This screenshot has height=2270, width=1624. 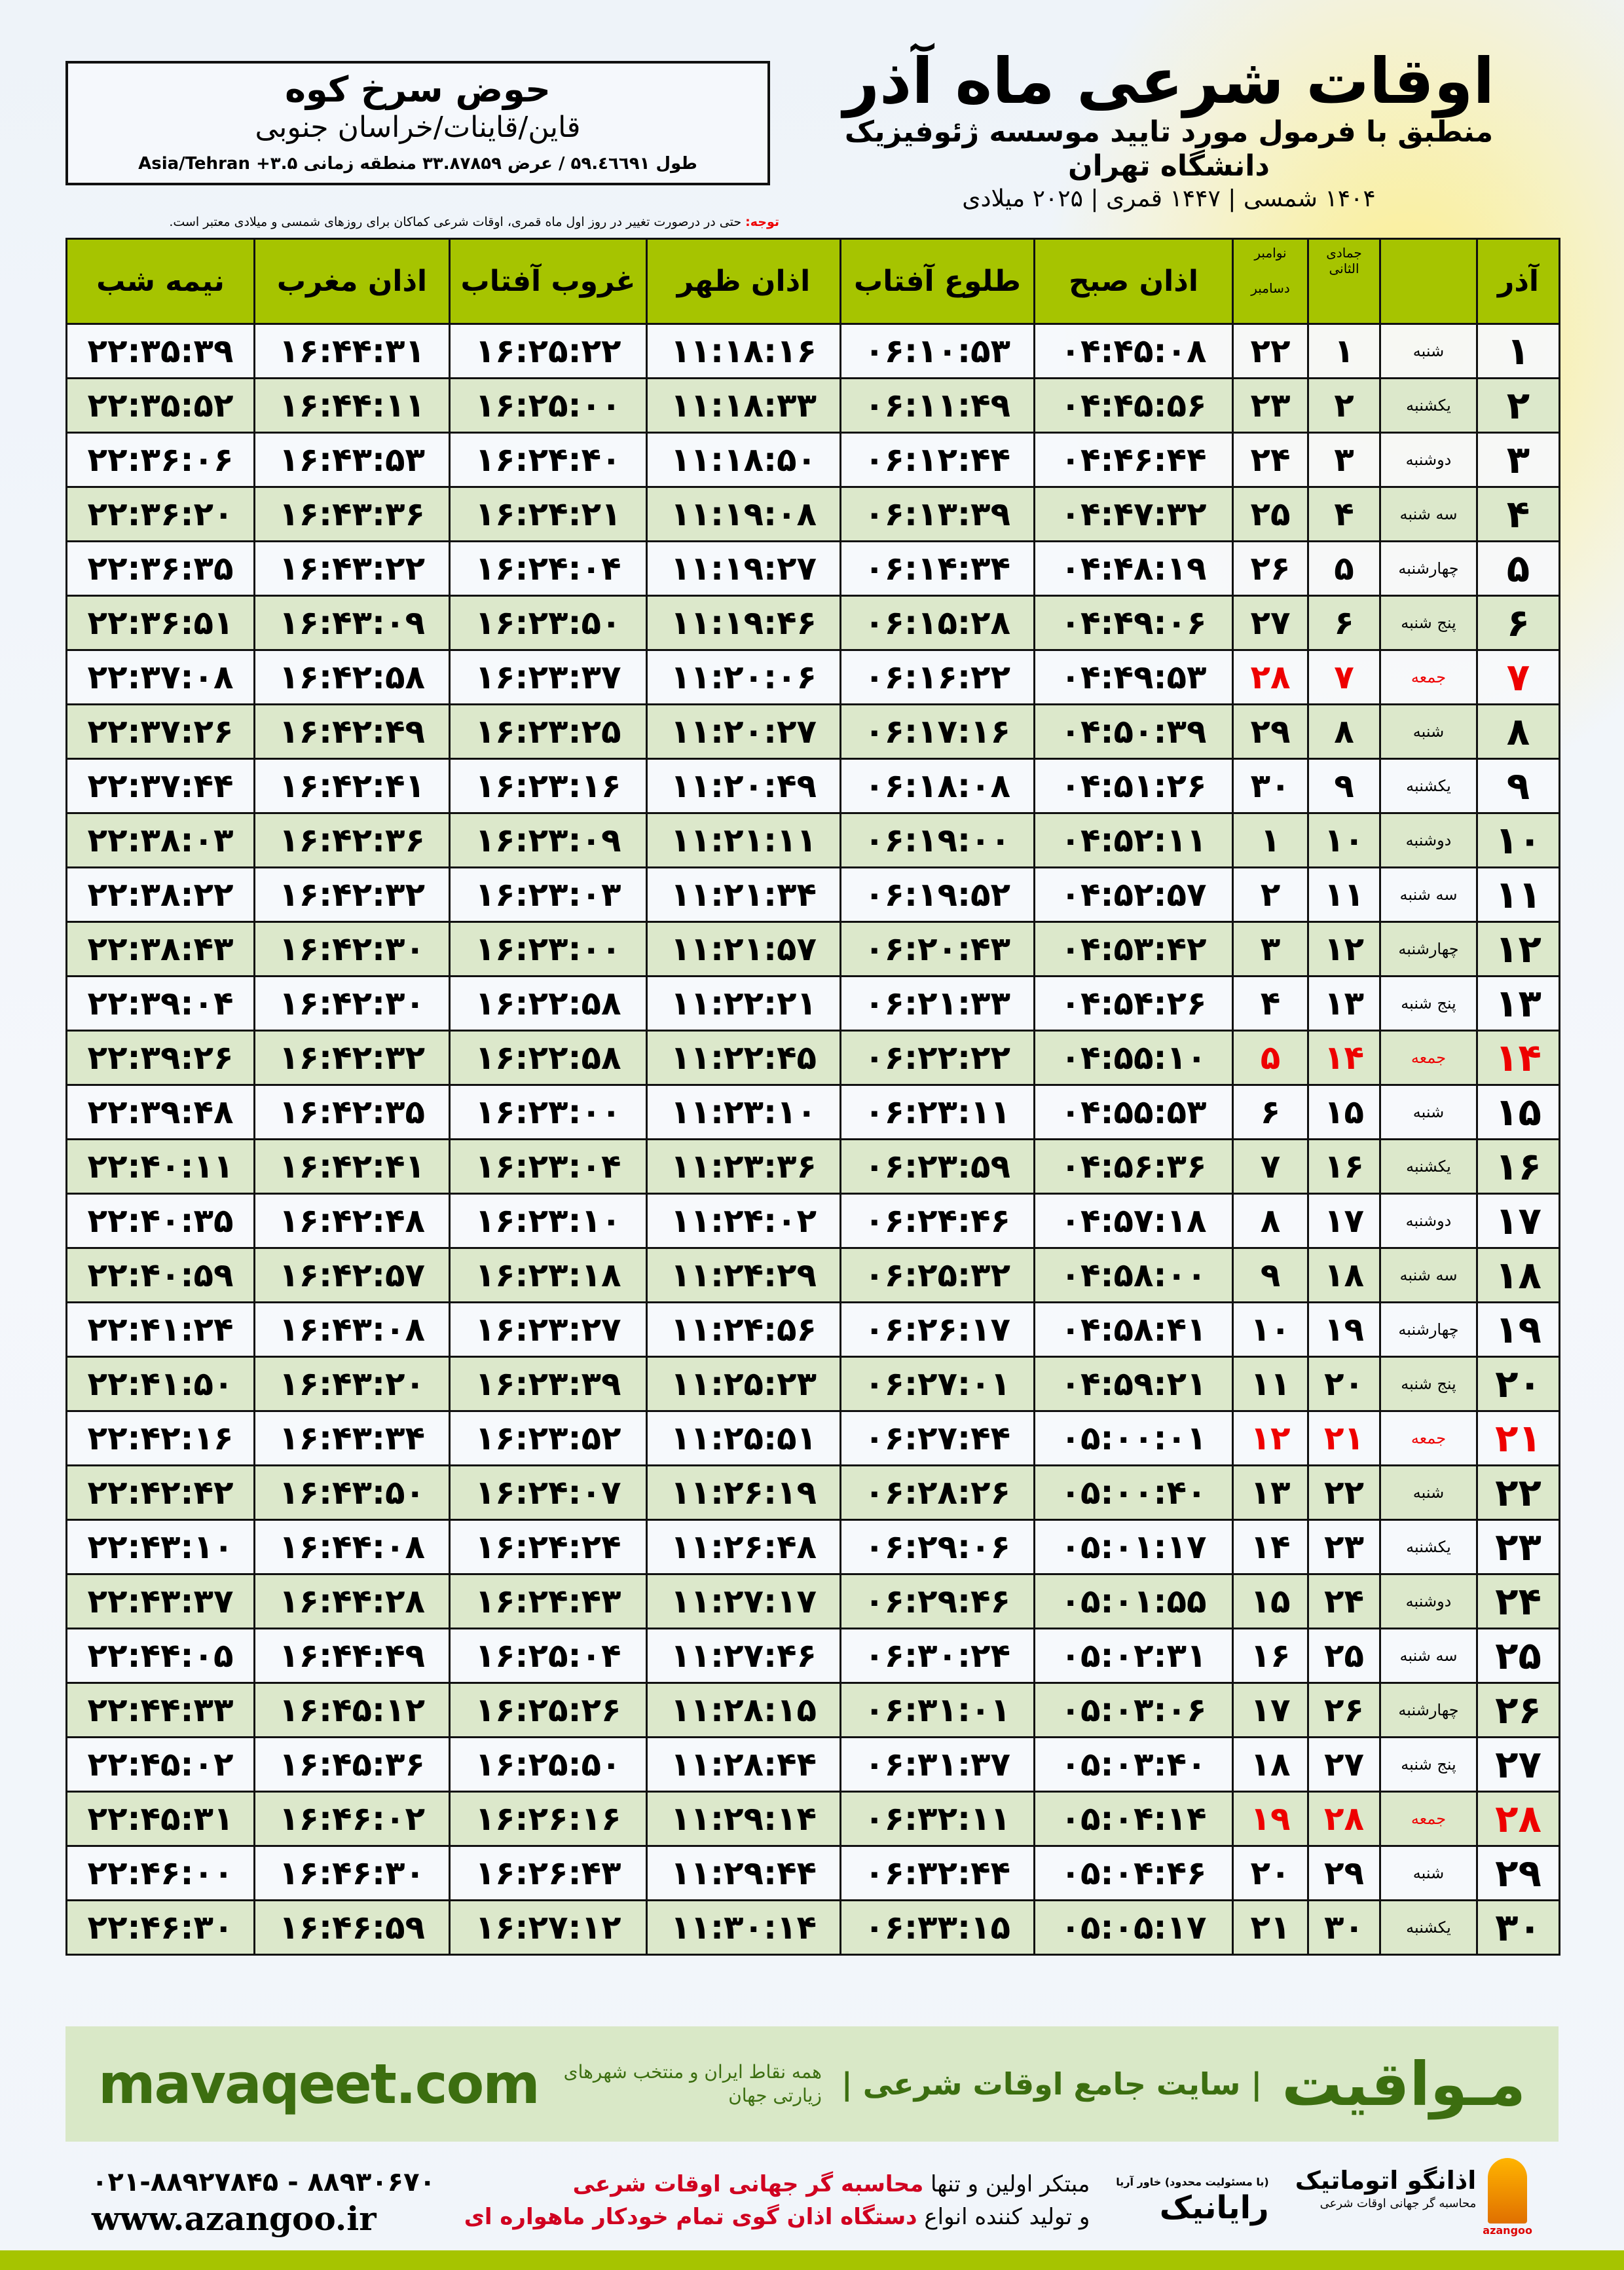 What do you see at coordinates (1507, 2230) in the screenshot?
I see `azangoo-en: azangoo` at bounding box center [1507, 2230].